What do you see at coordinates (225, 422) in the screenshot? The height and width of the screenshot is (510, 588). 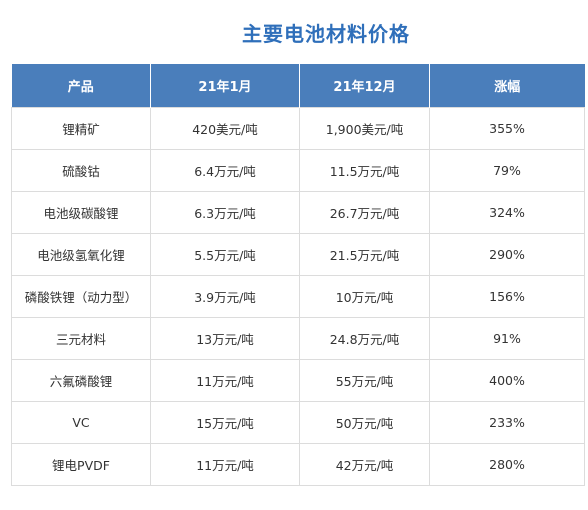 I see `cell-price-jan: 15万元/吨` at bounding box center [225, 422].